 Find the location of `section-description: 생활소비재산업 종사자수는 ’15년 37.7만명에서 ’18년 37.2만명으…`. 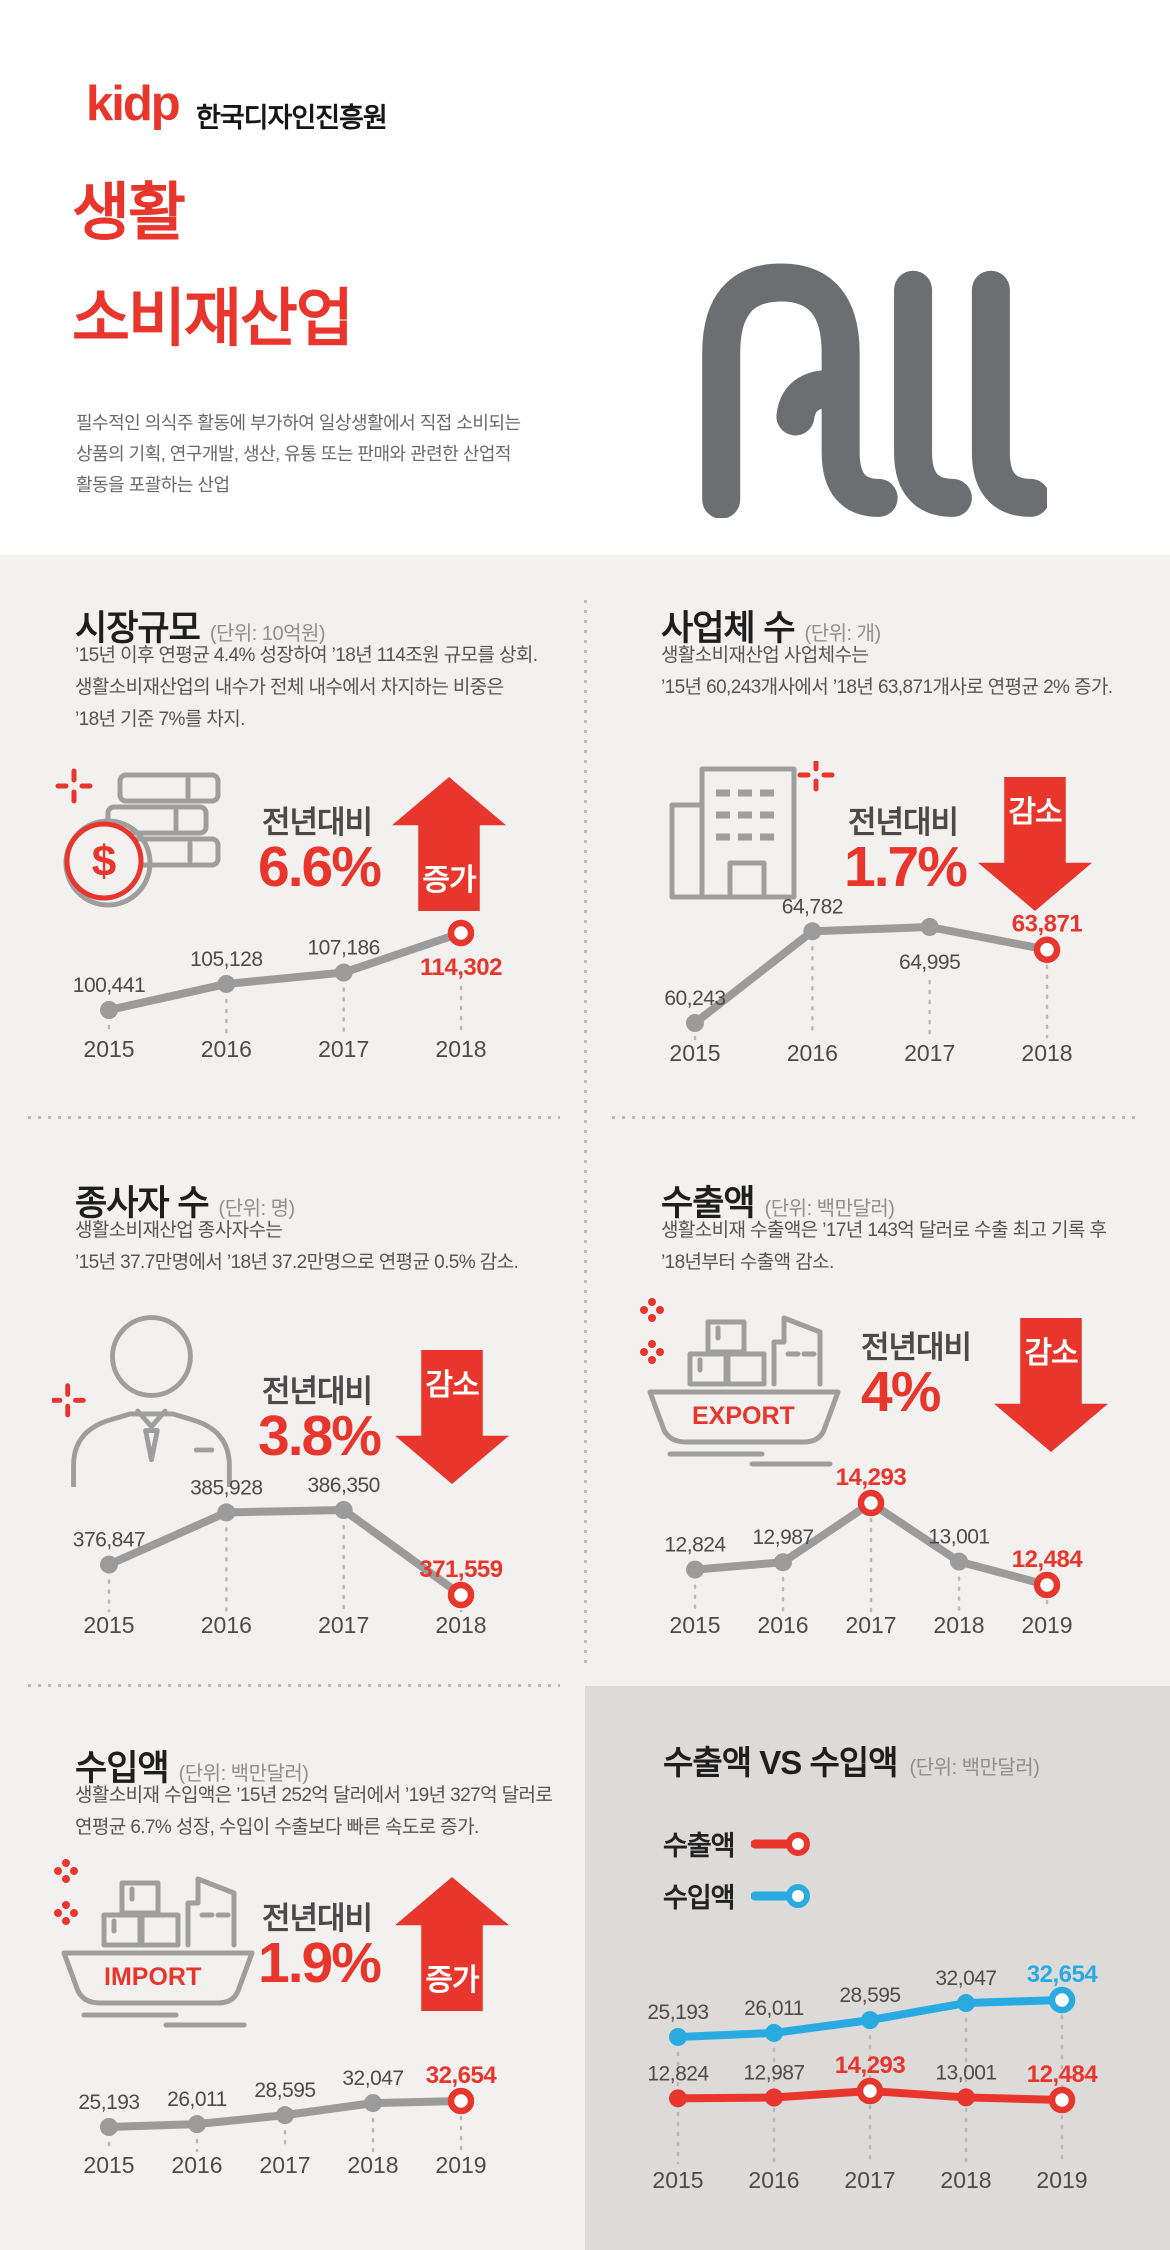

section-description: 생활소비재산업 종사자수는 ’15년 37.7만명에서 ’18년 37.2만명으… is located at coordinates (297, 1246).